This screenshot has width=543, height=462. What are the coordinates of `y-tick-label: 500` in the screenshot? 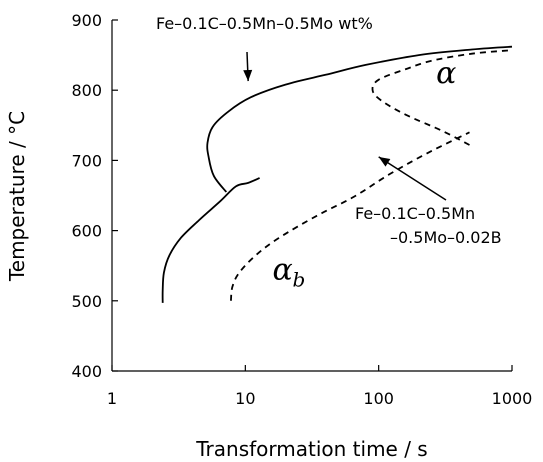 It's located at (86, 301).